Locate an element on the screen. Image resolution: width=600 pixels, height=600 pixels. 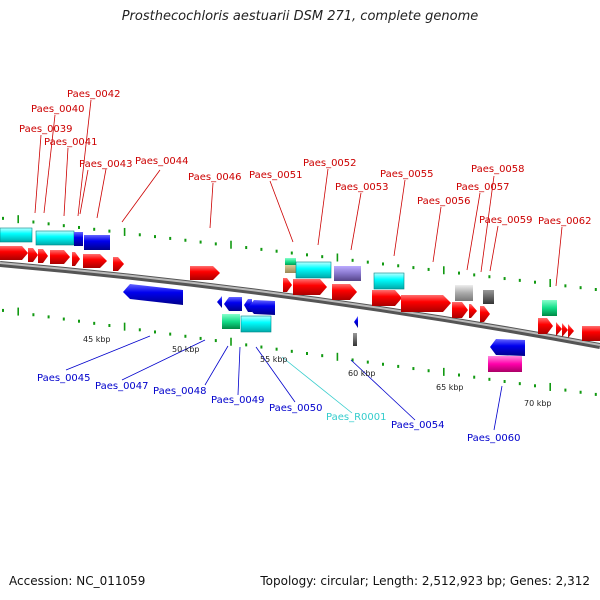
gene-label-forward: Paes_0046 is located at coordinates (215, 177).